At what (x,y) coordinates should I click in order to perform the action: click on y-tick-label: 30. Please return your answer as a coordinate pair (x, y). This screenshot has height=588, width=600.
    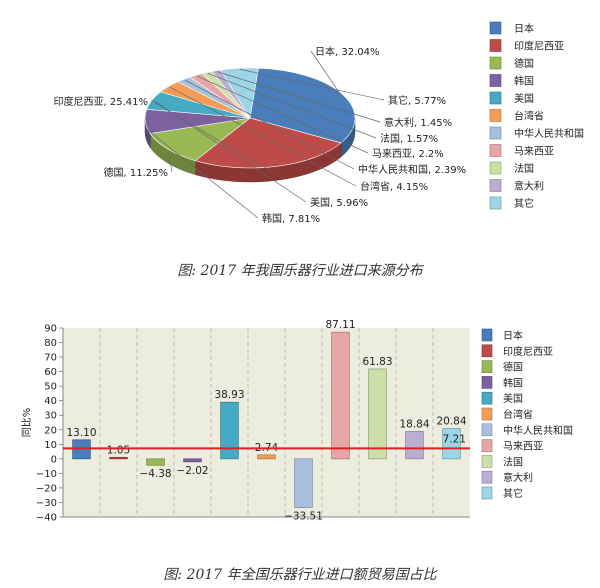
    Looking at the image, I should click on (50, 416).